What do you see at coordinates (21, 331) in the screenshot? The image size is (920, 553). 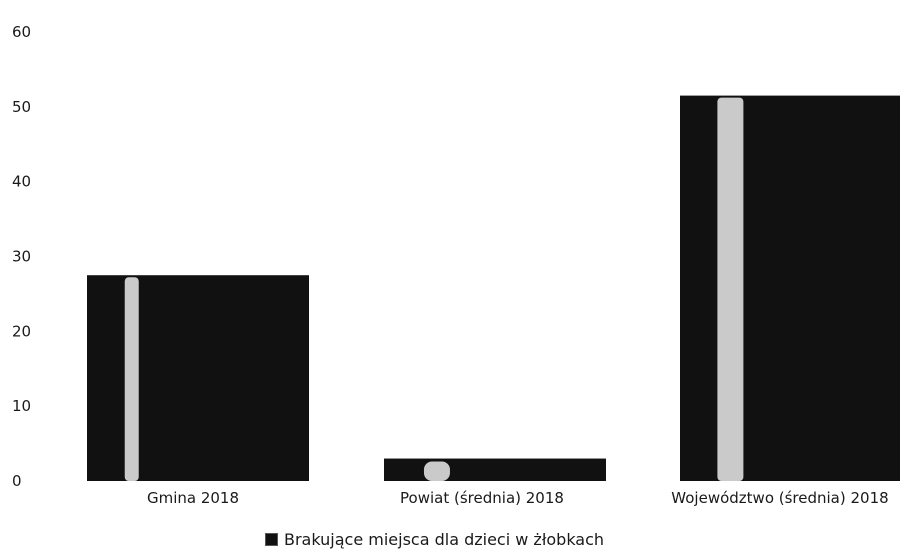 I see `y-tick-label: 20` at bounding box center [21, 331].